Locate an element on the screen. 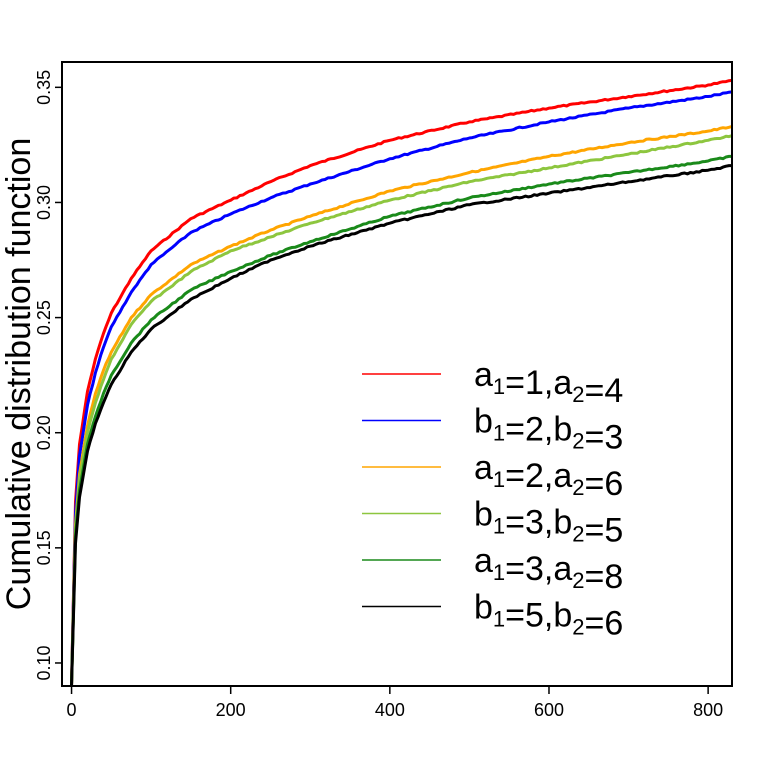  y-tick-label: 0.35 is located at coordinates (44, 87).